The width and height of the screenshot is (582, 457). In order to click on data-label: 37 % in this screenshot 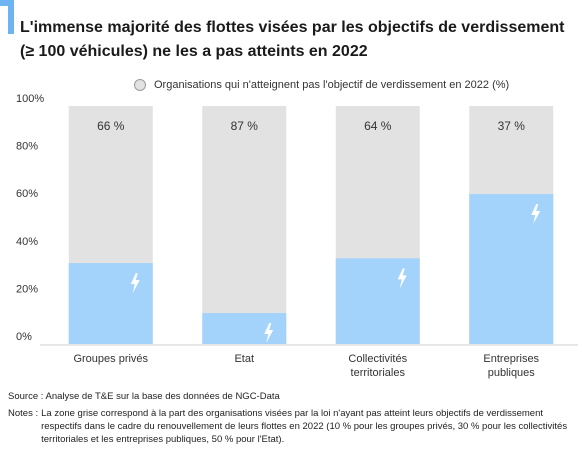, I will do `click(512, 126)`.